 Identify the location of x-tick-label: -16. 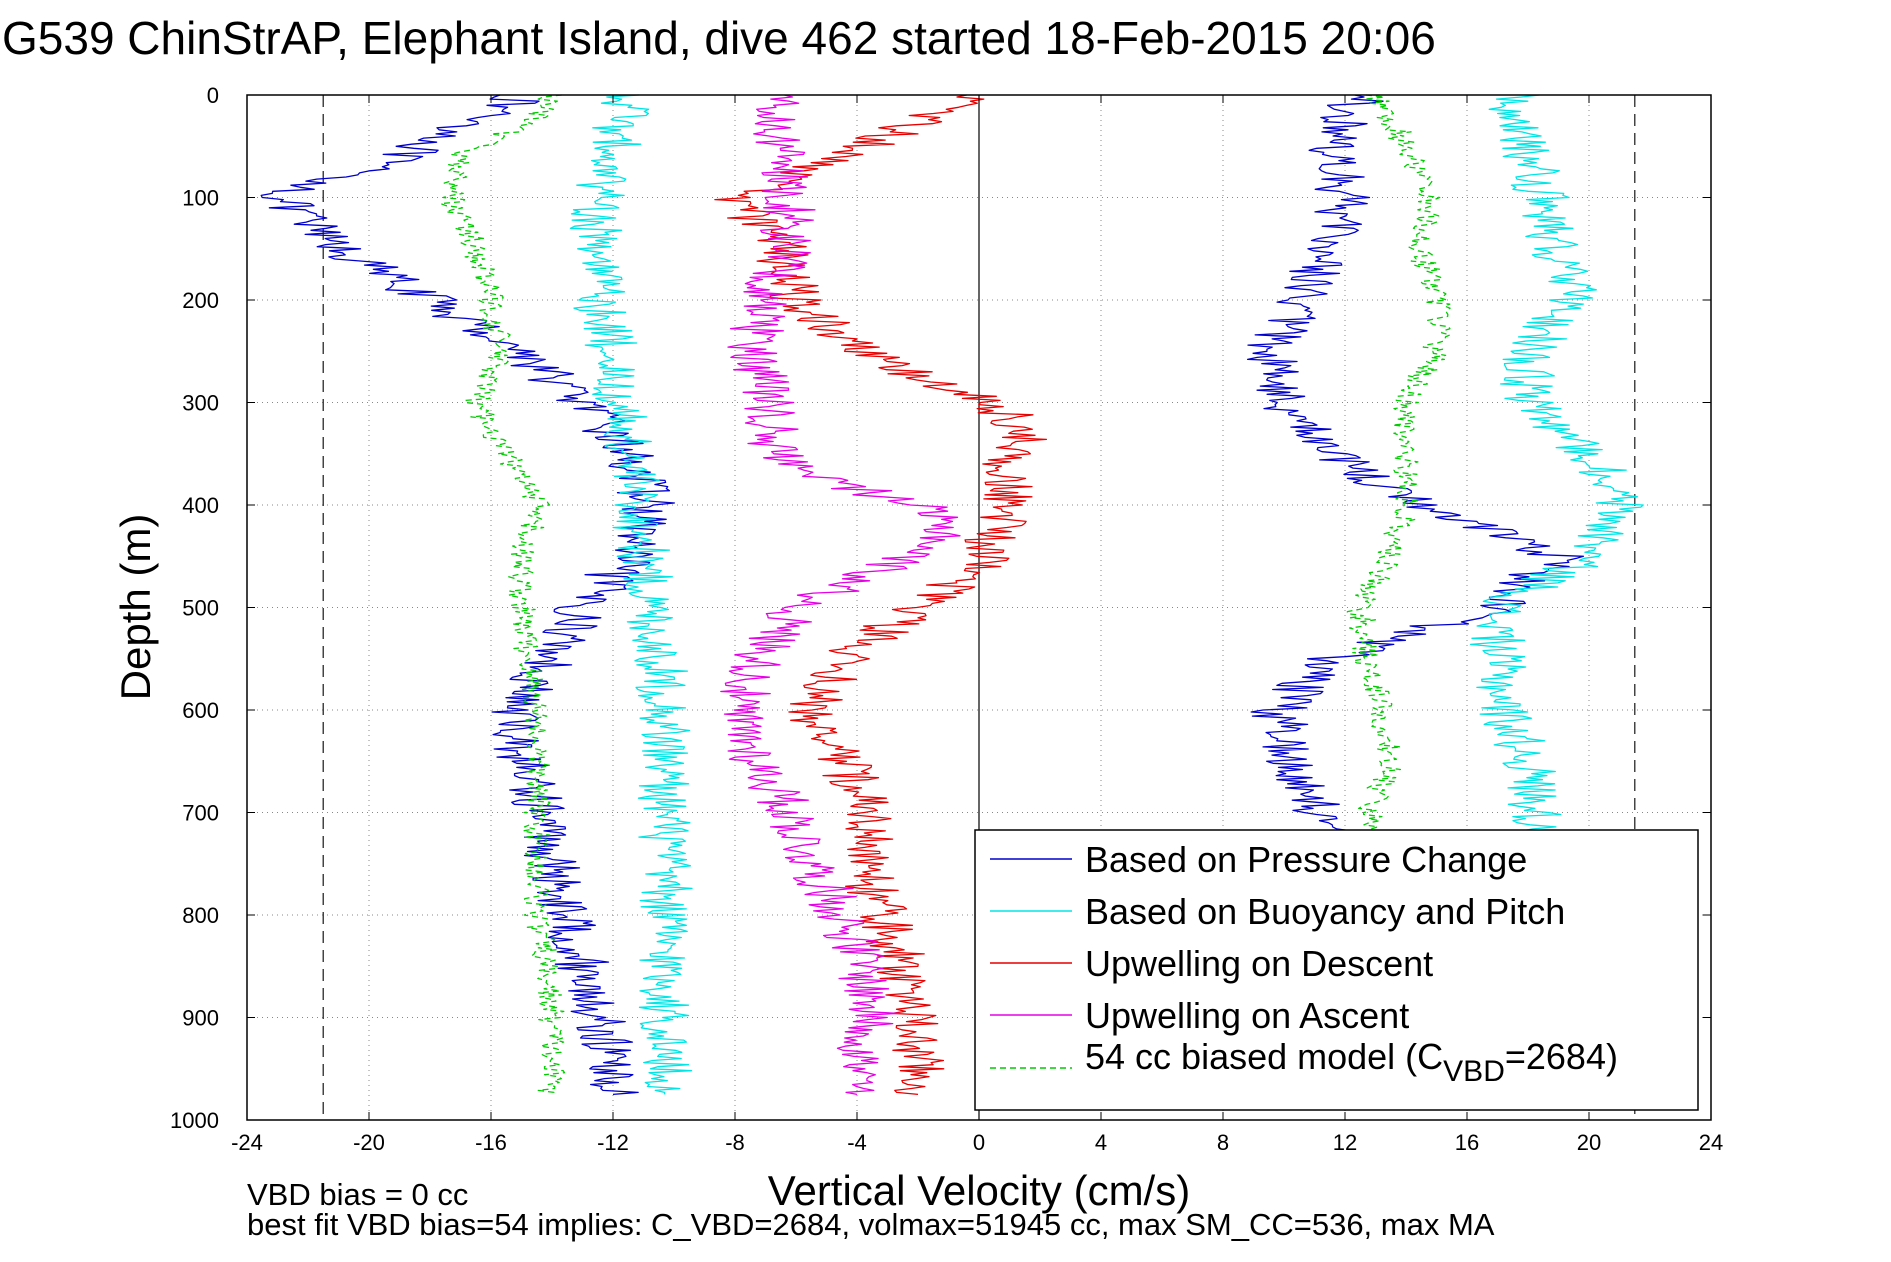
(491, 1142).